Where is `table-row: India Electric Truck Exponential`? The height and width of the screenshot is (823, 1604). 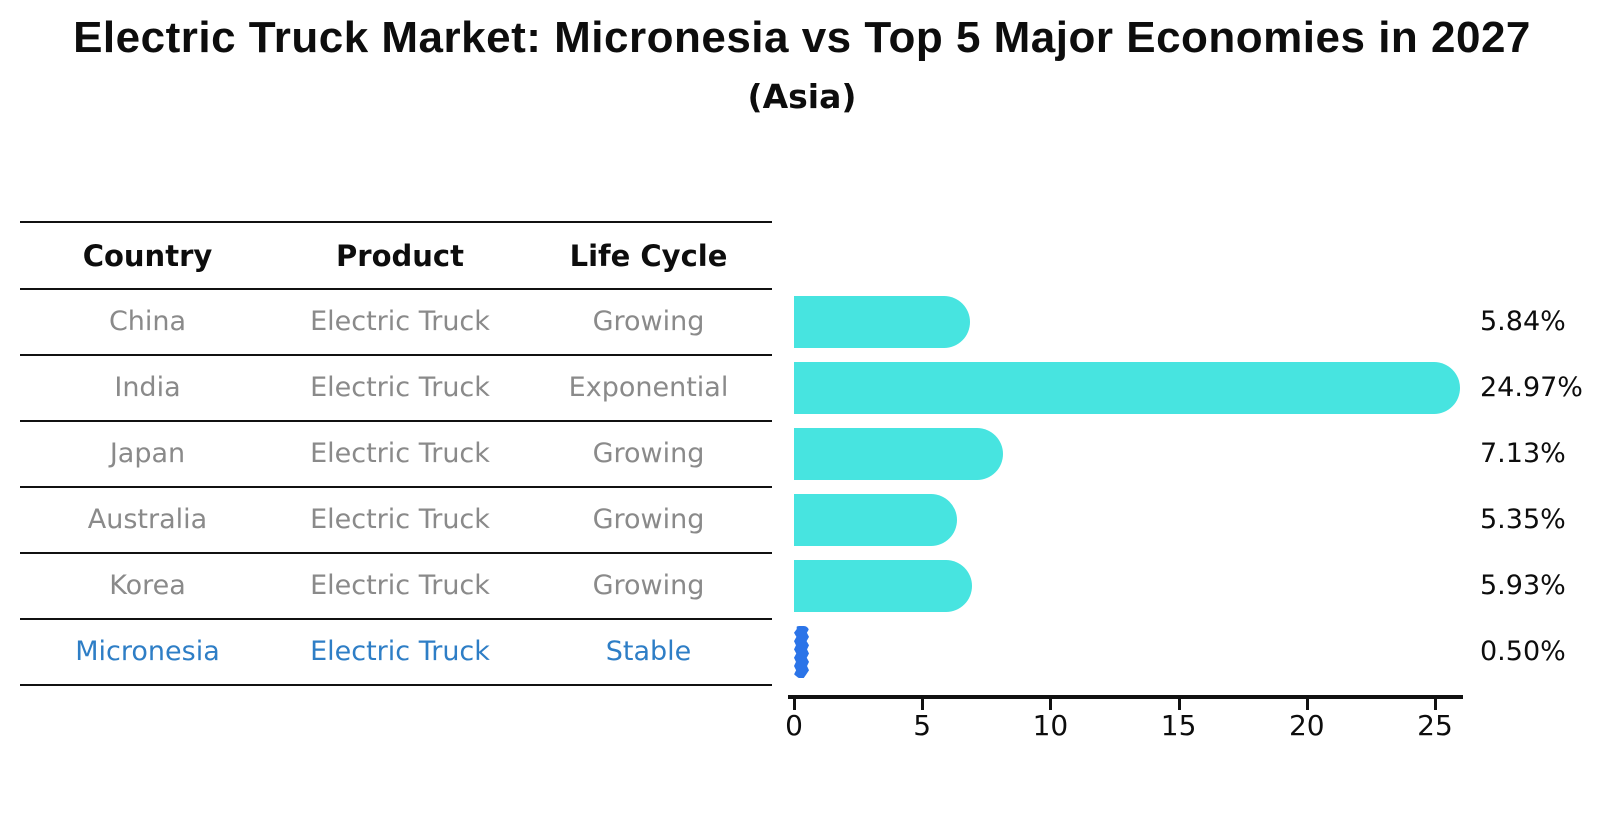
table-row: India Electric Truck Exponential is located at coordinates (396, 388).